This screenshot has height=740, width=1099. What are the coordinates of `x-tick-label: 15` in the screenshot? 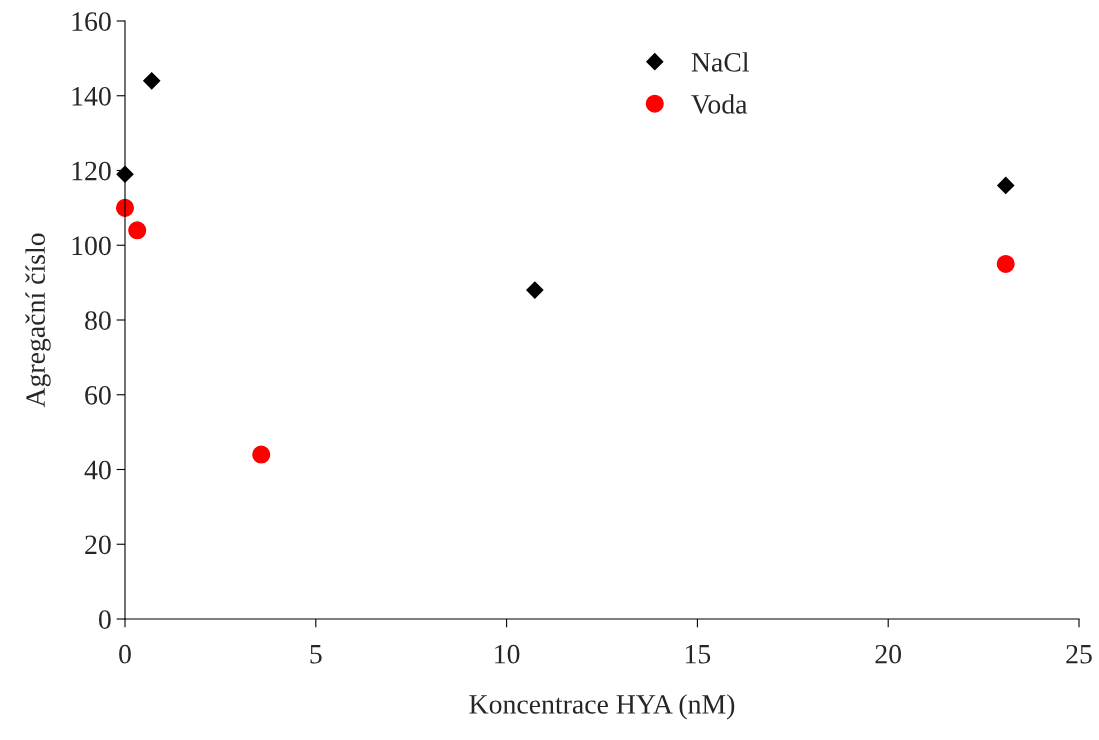 It's located at (698, 654).